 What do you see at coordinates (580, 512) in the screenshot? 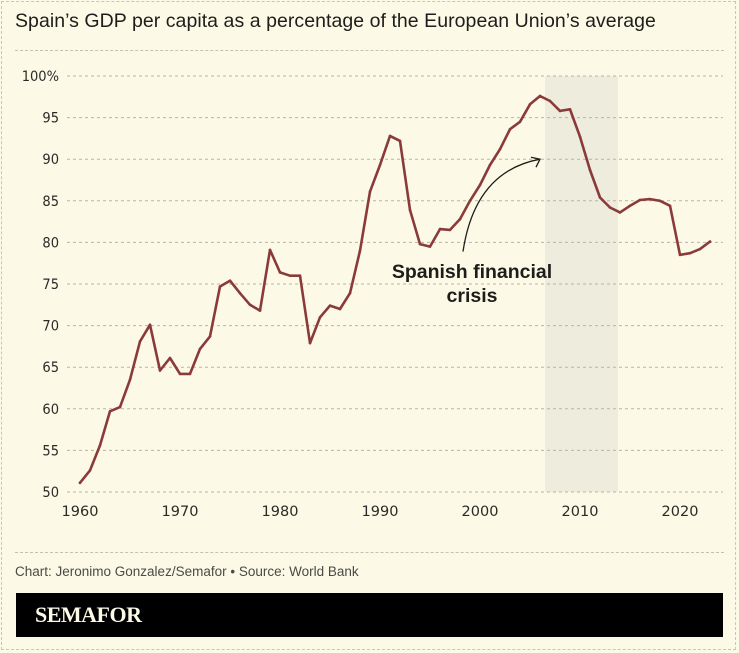
I see `x-tick-label: 2010` at bounding box center [580, 512].